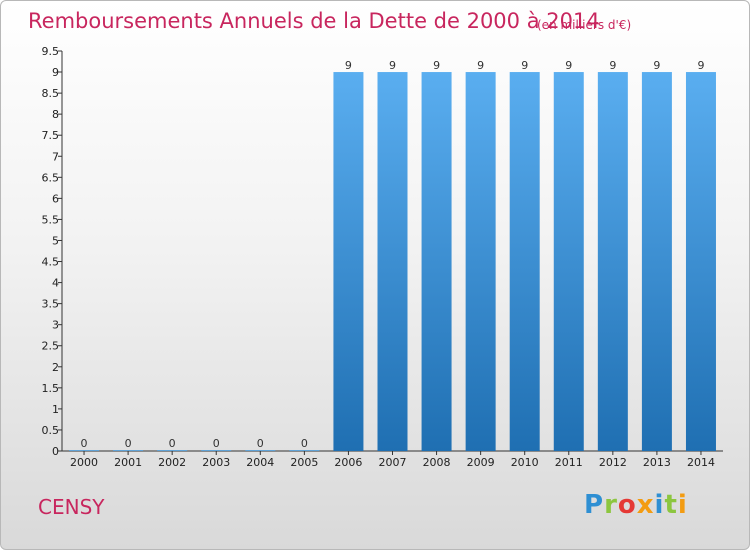  Describe the element at coordinates (128, 462) in the screenshot. I see `x-tick-label: 2001` at that location.